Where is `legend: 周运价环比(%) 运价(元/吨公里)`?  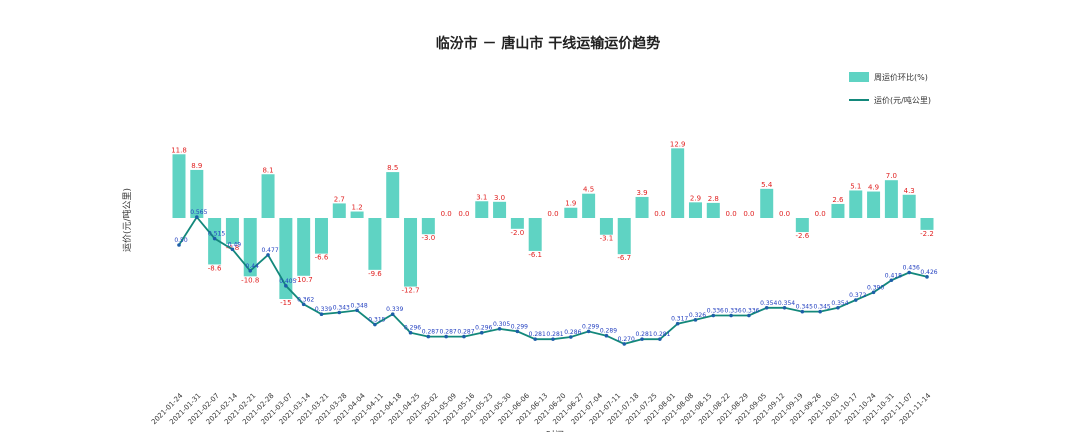 legend: 周运价环比(%) 运价(元/吨公里) is located at coordinates (890, 88).